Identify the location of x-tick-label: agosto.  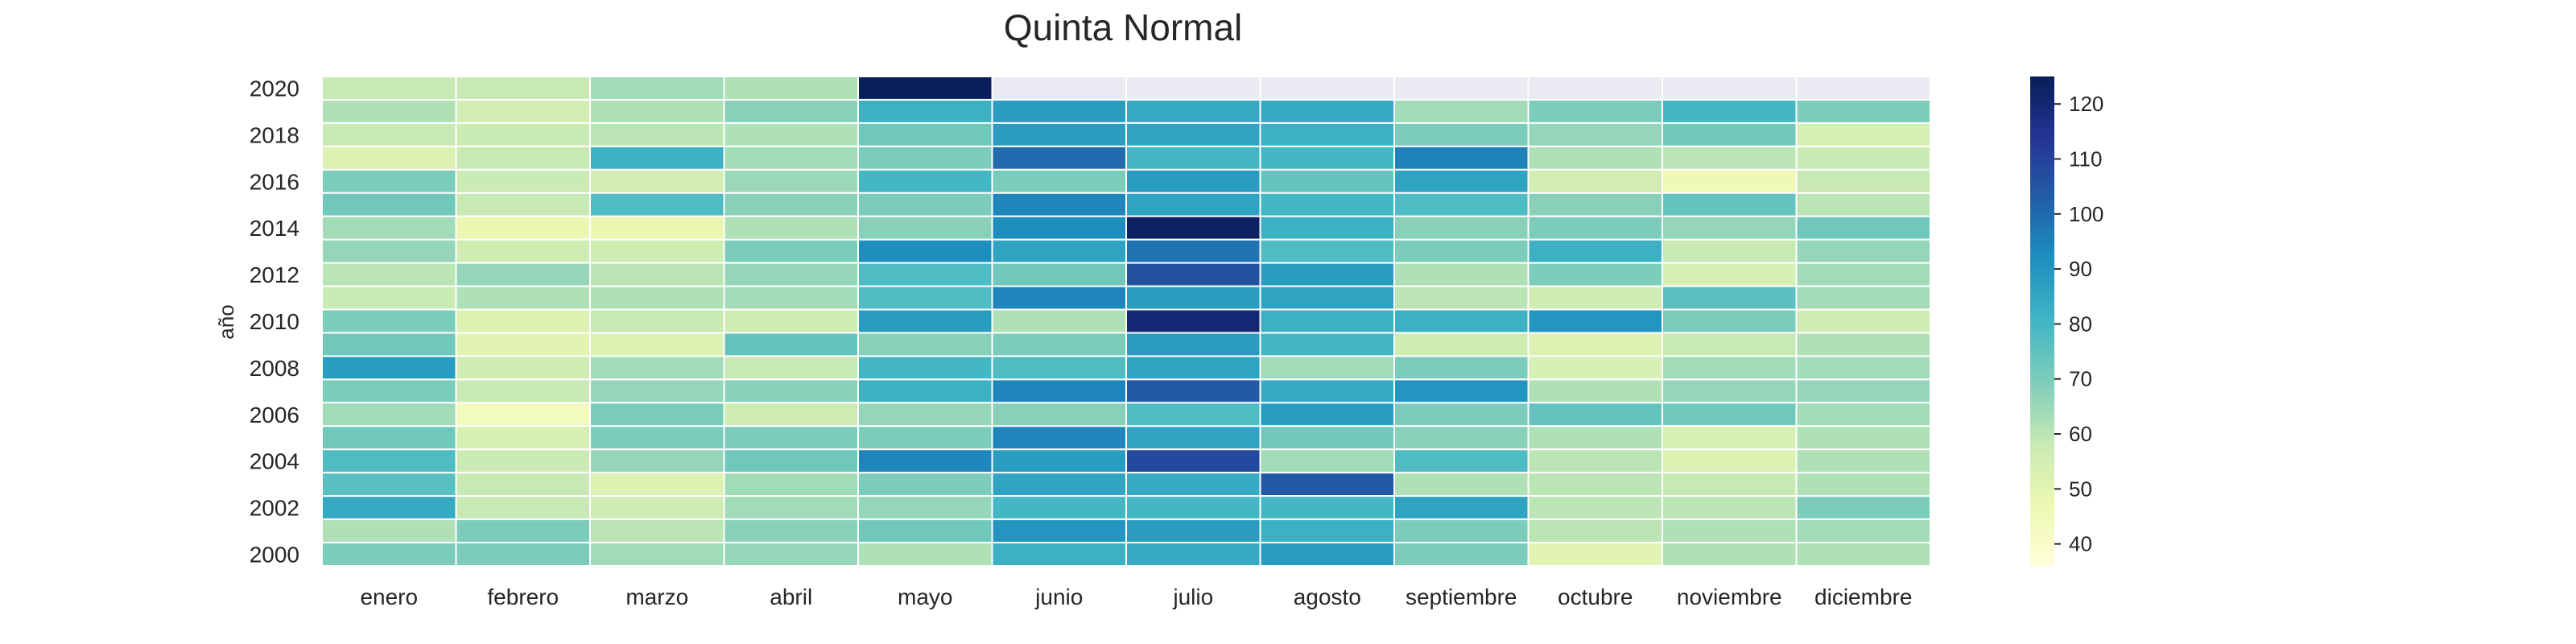
(1327, 596).